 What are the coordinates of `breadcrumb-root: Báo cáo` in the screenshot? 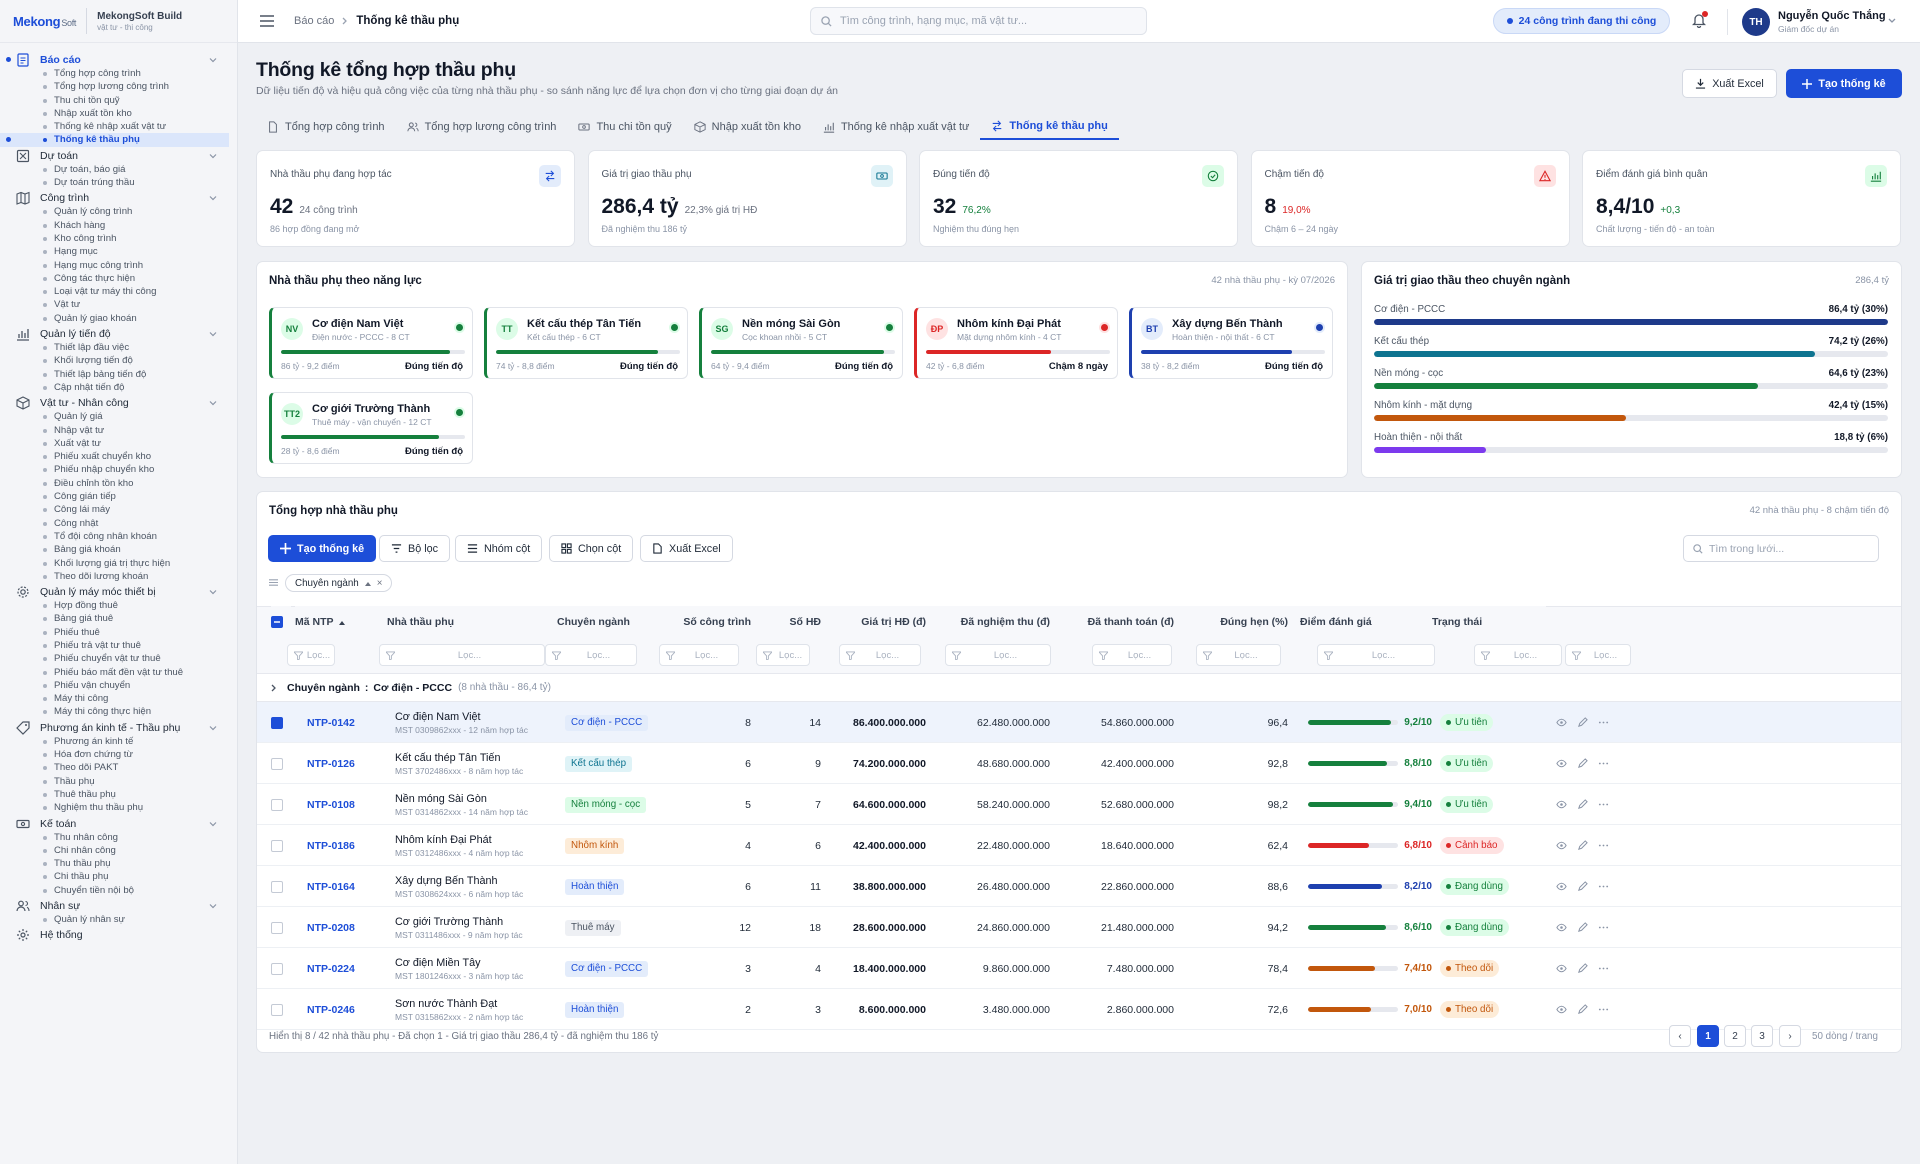 It's located at (314, 21).